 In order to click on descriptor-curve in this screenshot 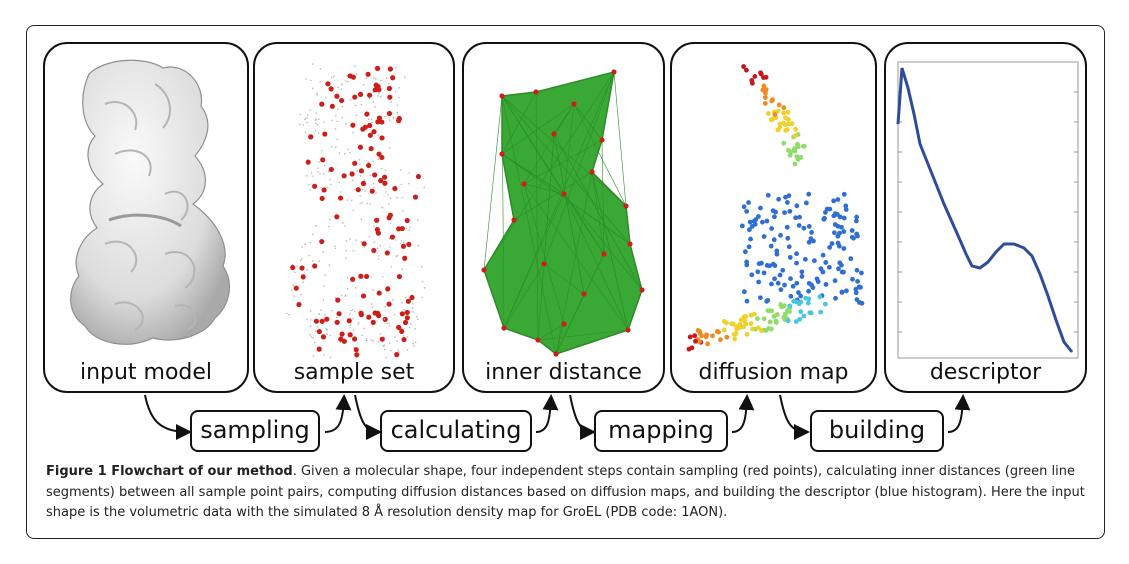, I will do `click(985, 210)`.